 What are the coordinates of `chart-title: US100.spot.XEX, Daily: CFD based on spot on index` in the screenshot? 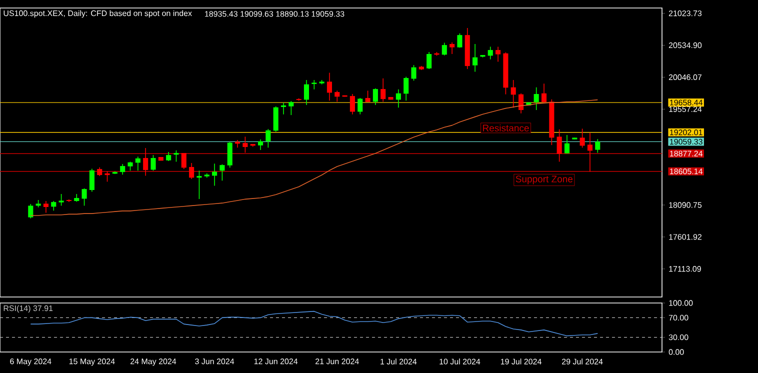 It's located at (98, 14).